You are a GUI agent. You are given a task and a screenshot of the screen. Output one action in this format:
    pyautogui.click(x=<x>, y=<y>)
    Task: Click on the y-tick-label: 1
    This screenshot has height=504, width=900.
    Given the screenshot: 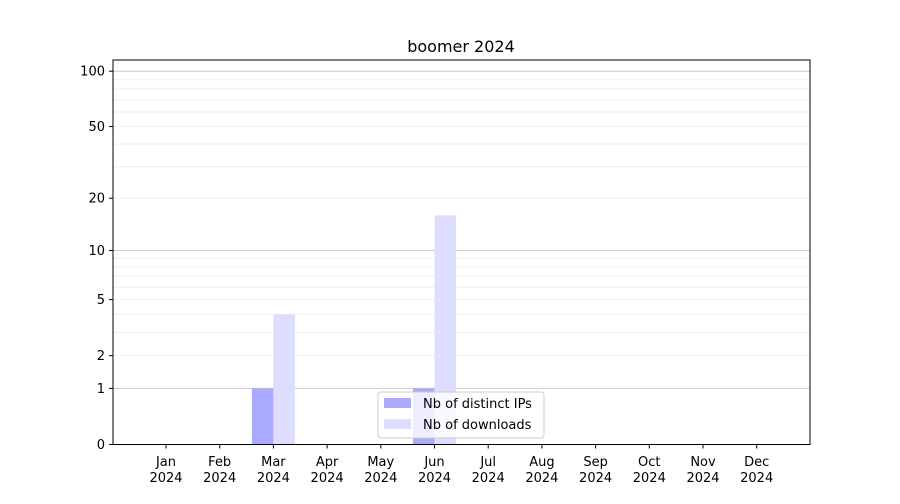 What is the action you would take?
    pyautogui.click(x=101, y=389)
    